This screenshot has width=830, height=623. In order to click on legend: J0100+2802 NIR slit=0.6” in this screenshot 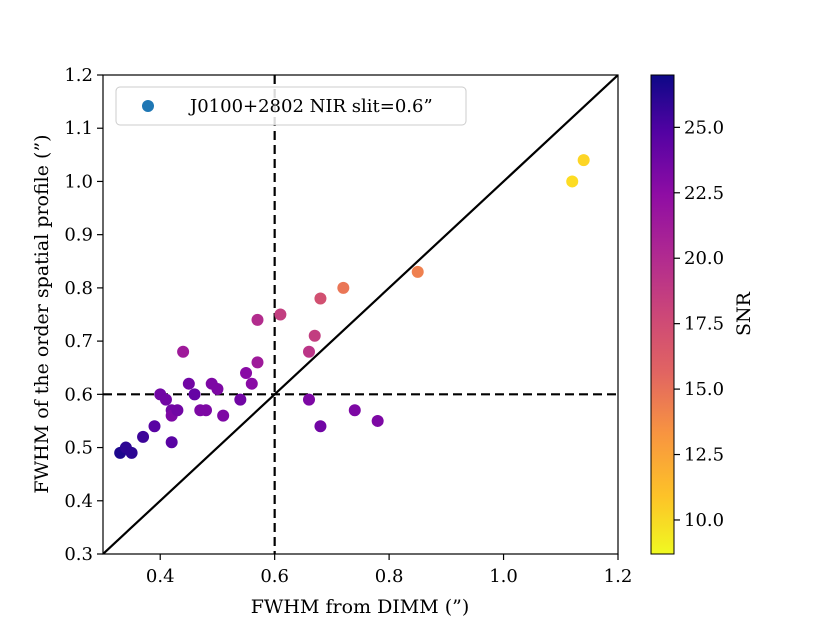, I will do `click(291, 106)`.